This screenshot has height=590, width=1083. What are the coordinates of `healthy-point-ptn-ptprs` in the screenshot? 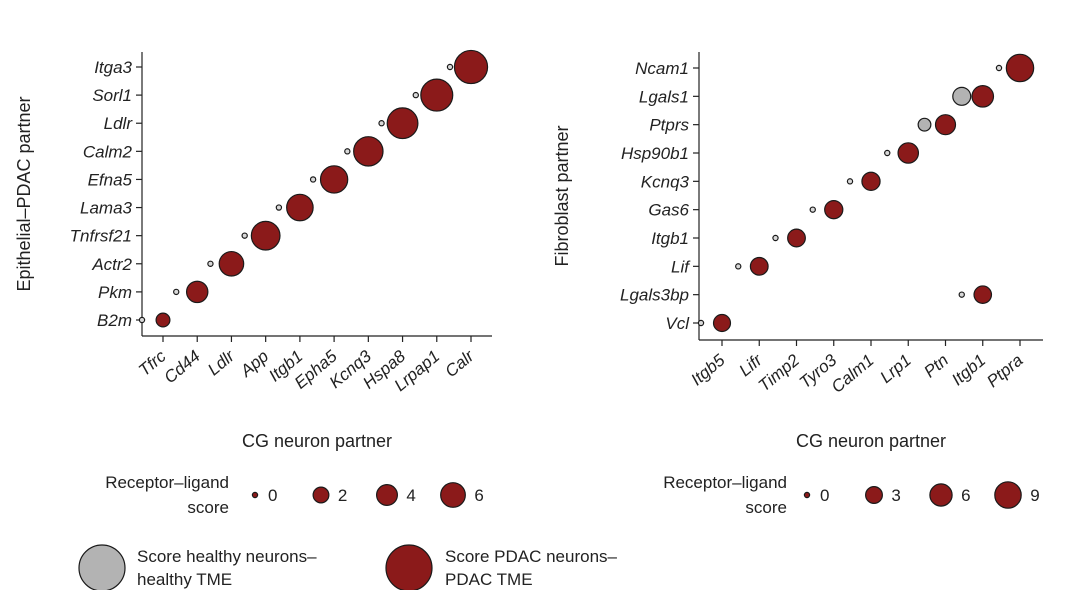 It's located at (924, 124).